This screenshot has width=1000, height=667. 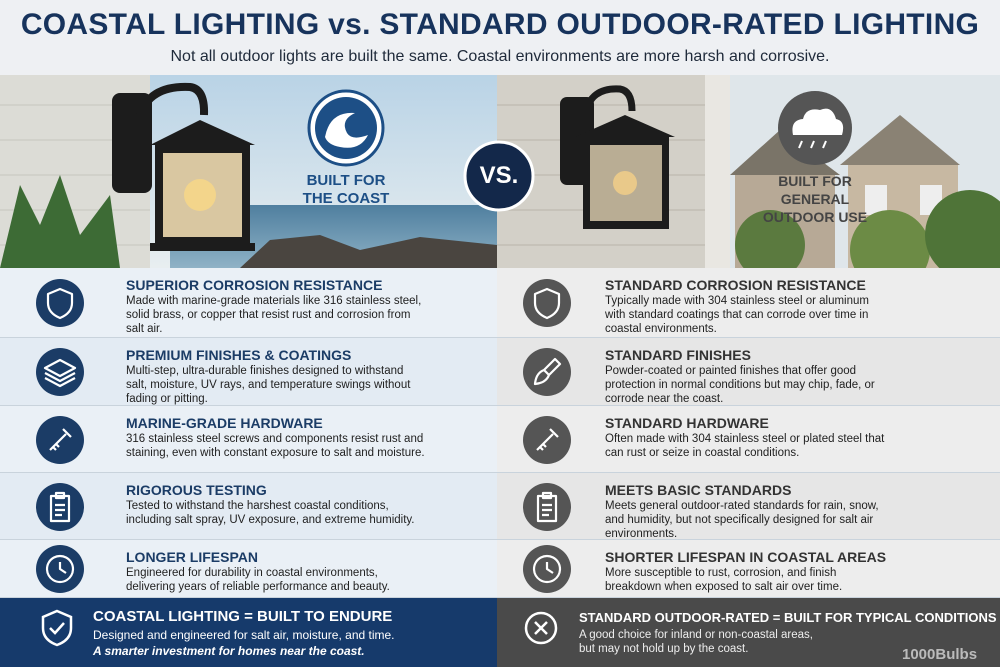 I want to click on row-title: MEETS BASIC STANDARDS, so click(x=698, y=490).